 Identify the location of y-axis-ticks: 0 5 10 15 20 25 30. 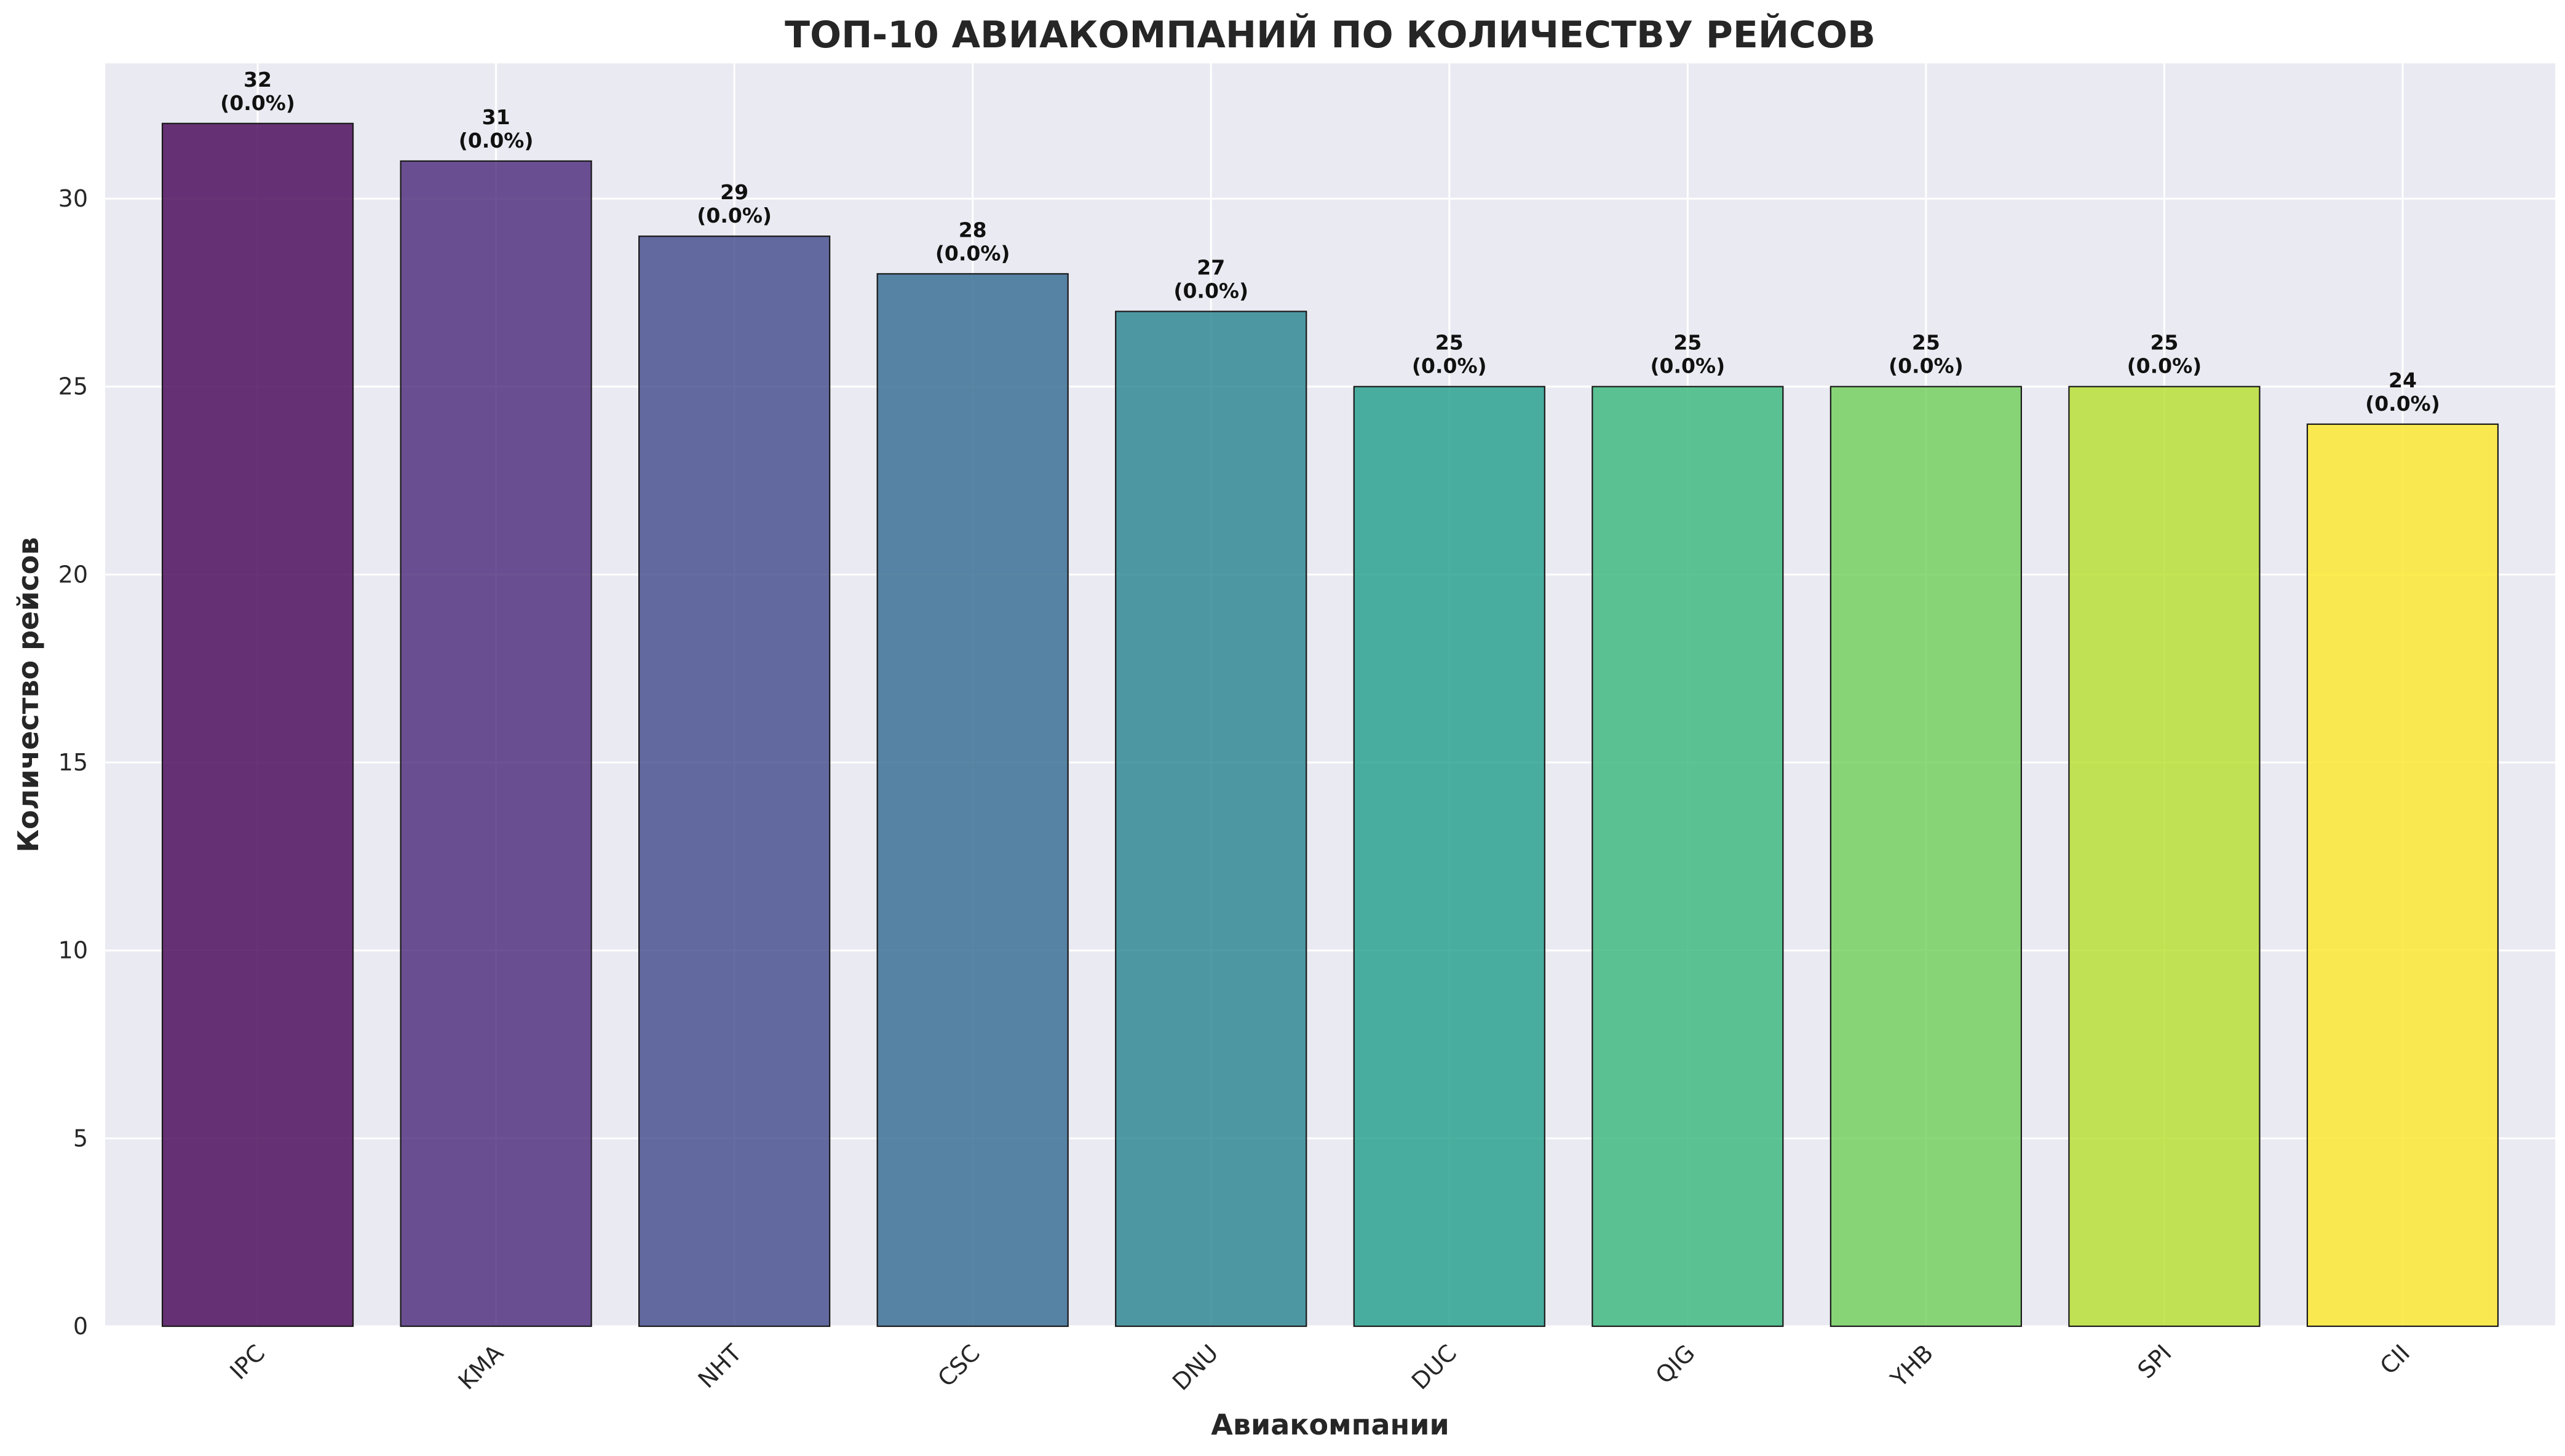
(73, 762).